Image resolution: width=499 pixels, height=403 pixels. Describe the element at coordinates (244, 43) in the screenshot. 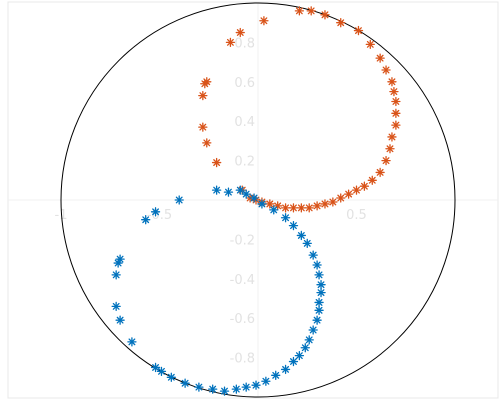

I see `y-tick-label: 0.8` at that location.